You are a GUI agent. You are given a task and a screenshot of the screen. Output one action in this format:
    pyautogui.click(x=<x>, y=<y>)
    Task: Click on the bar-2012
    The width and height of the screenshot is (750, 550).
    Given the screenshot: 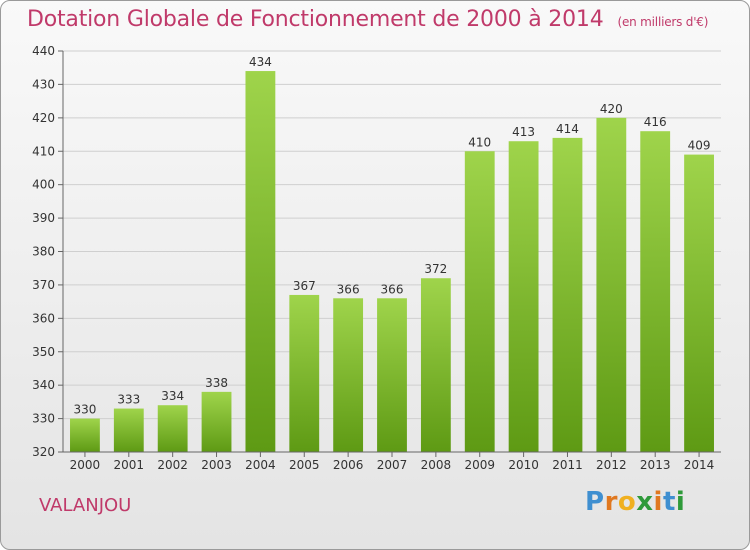 What is the action you would take?
    pyautogui.click(x=611, y=284)
    